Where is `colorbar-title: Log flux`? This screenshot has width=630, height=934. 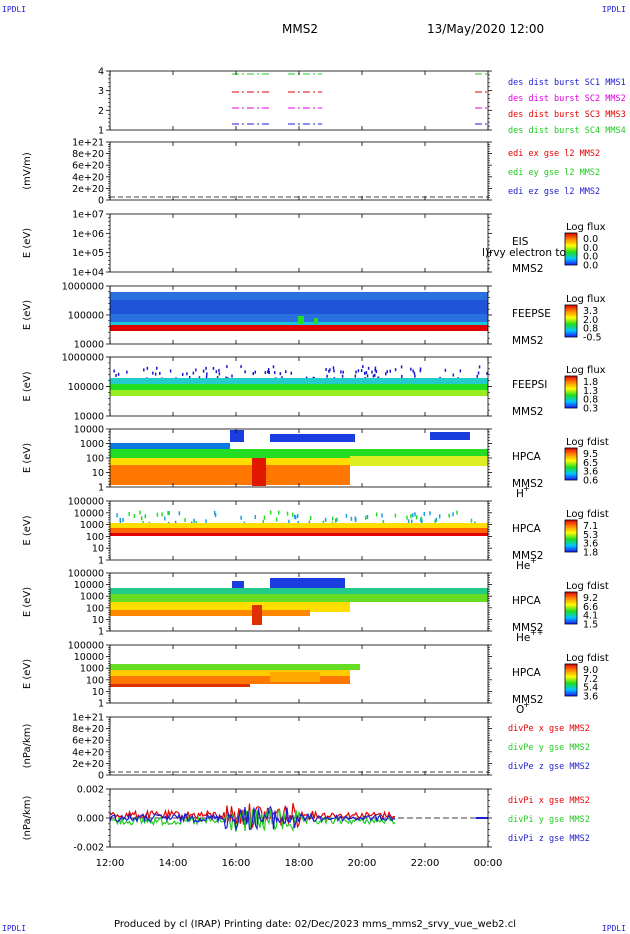
colorbar-title: Log flux is located at coordinates (586, 227).